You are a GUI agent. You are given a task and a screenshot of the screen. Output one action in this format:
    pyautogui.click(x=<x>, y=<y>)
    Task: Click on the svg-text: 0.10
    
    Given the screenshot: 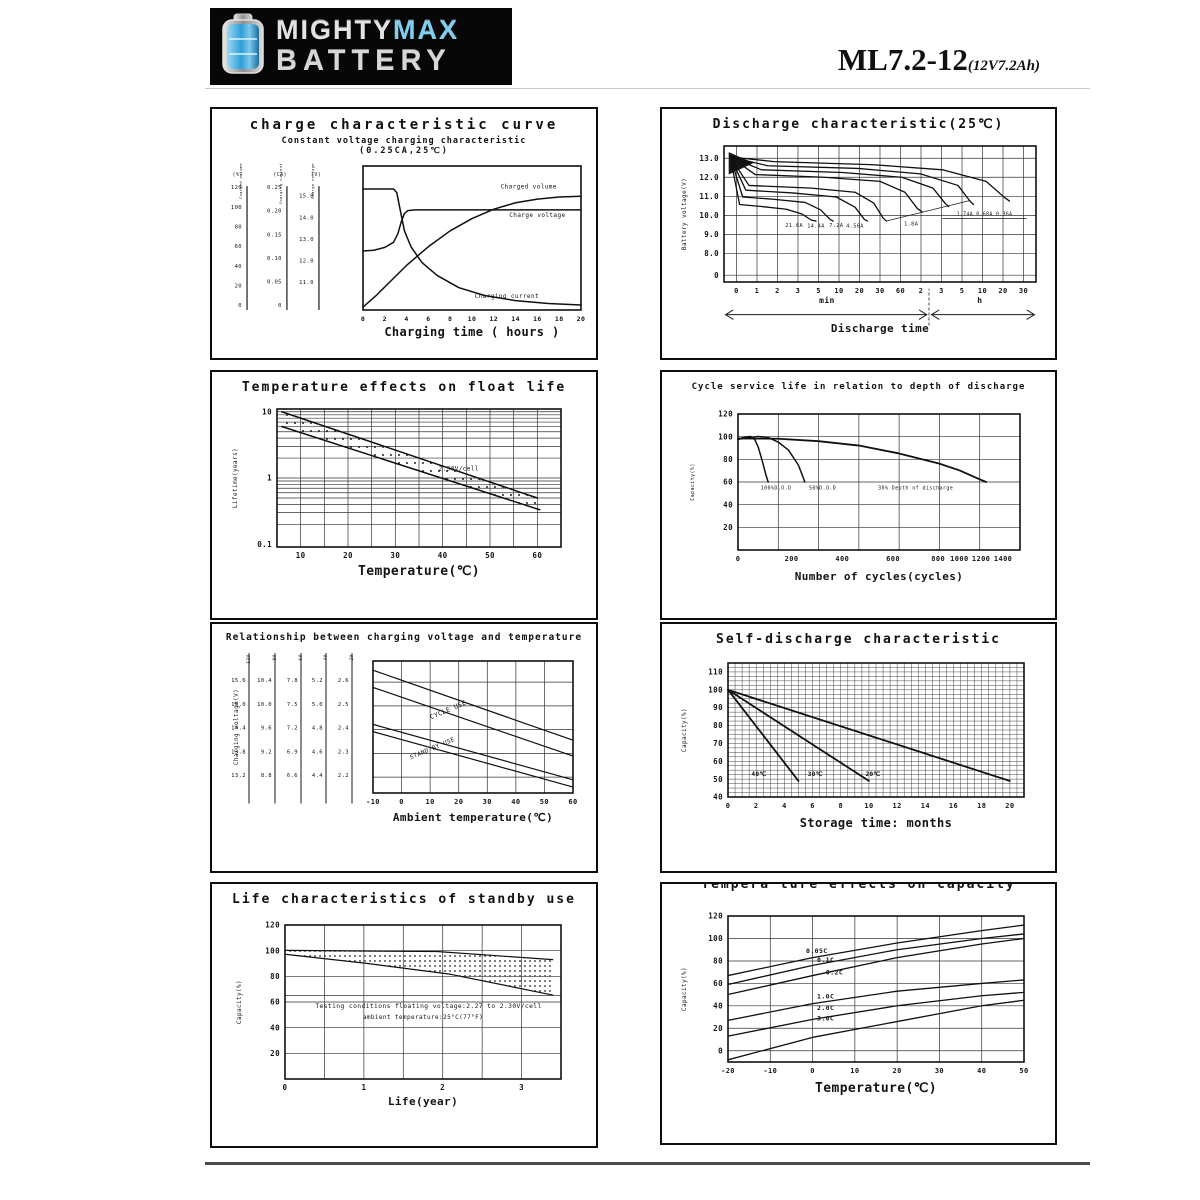 What is the action you would take?
    pyautogui.click(x=274, y=259)
    